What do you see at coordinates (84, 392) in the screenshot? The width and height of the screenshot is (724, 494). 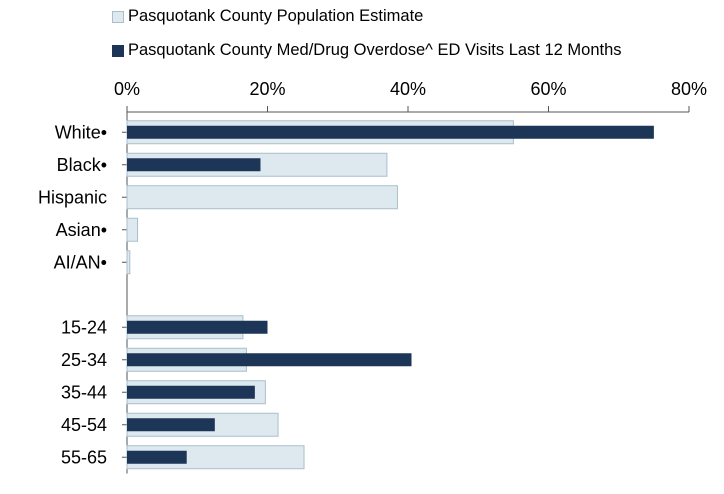 I see `category-label: 35-44` at bounding box center [84, 392].